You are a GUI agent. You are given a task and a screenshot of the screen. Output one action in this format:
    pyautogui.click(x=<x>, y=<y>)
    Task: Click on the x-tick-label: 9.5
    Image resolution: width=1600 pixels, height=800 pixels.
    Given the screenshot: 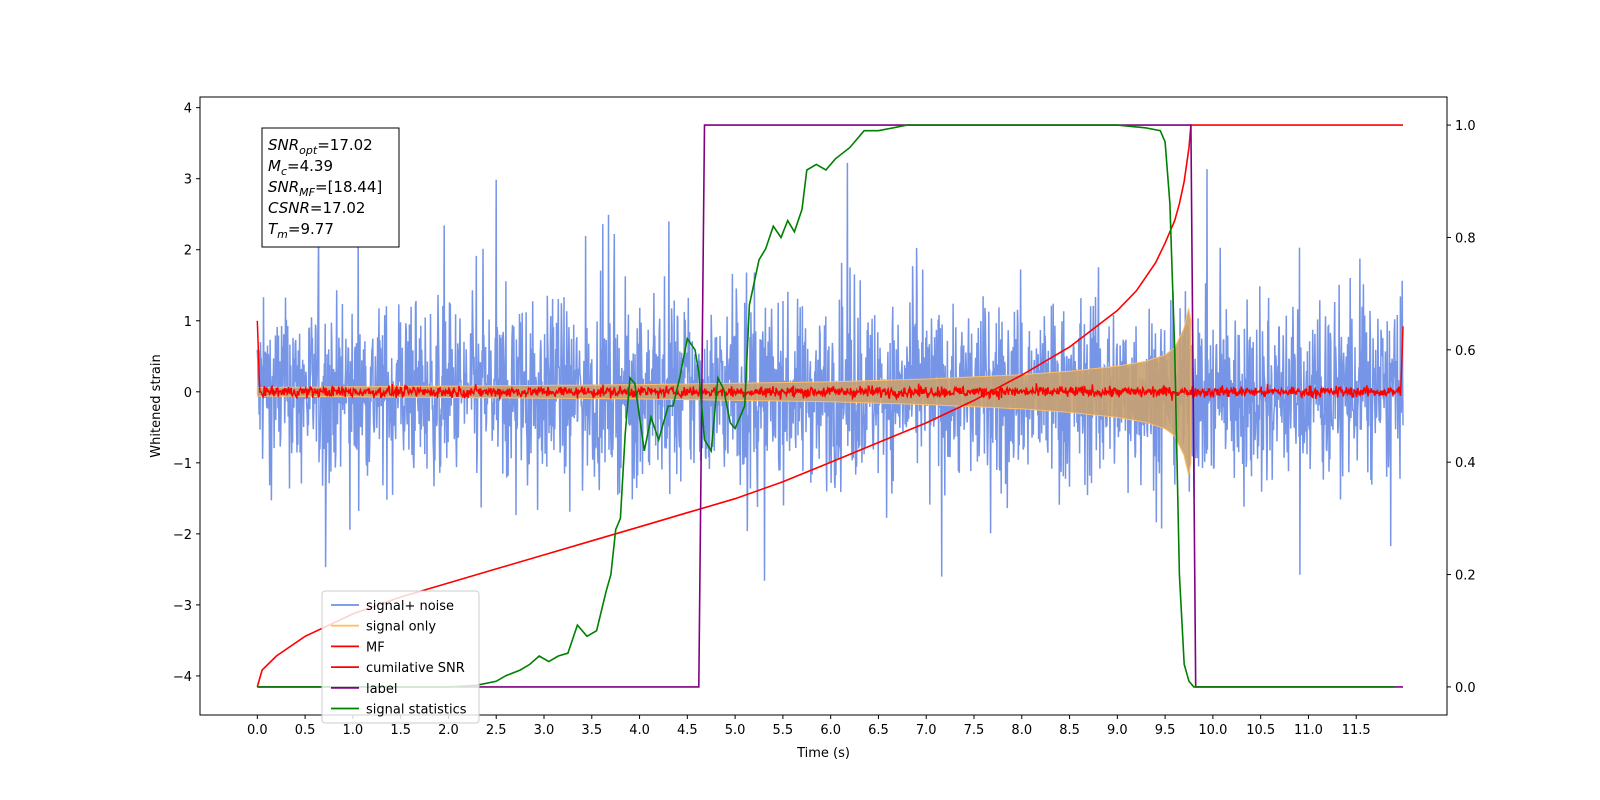 What is the action you would take?
    pyautogui.click(x=1165, y=730)
    